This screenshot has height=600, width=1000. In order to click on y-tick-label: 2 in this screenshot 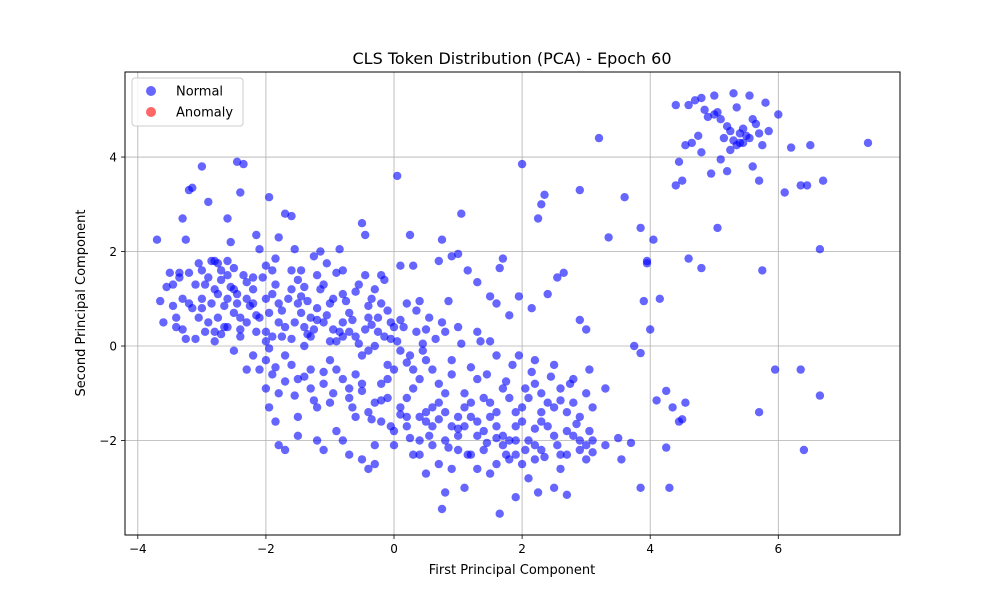, I will do `click(113, 252)`.